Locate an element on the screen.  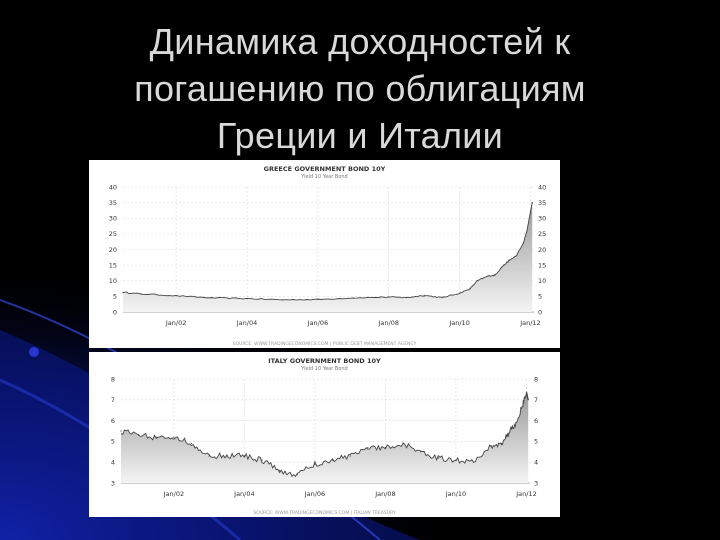
y-tick-right: 15 is located at coordinates (542, 265).